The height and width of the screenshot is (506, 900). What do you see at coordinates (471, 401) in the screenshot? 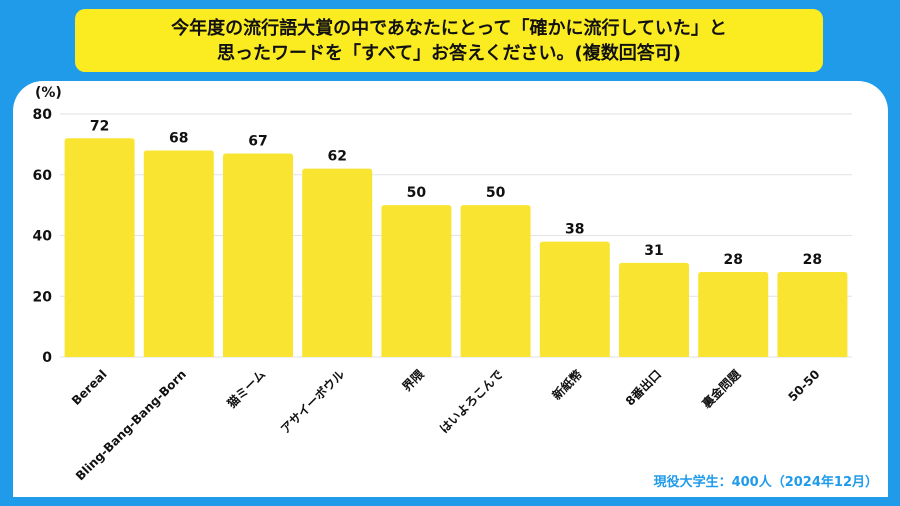
I see `x-tick-label: はいよろこんで` at bounding box center [471, 401].